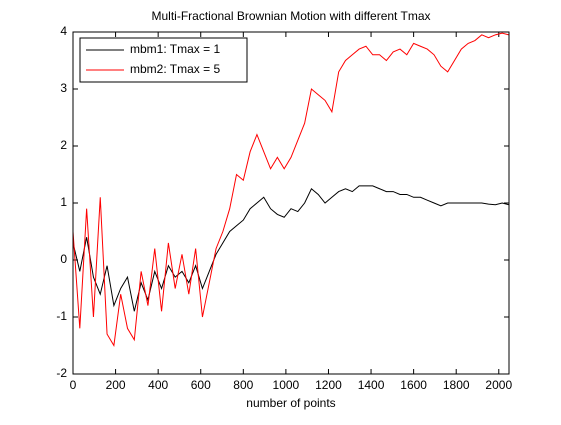  Describe the element at coordinates (290, 403) in the screenshot. I see `x-axis-label: number of points` at that location.